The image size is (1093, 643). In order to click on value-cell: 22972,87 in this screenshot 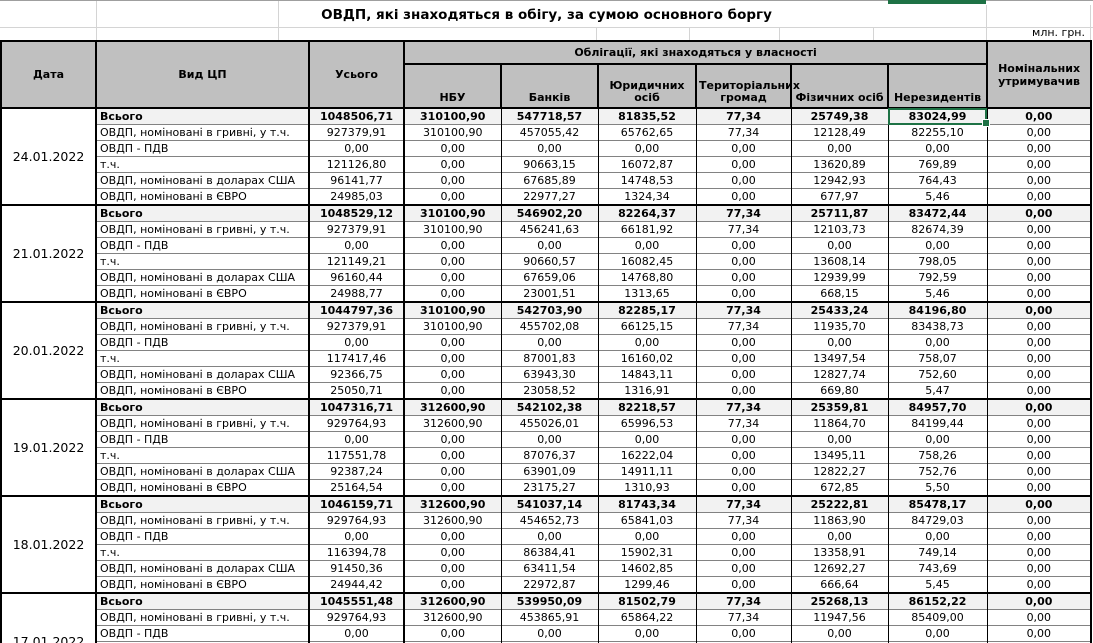, I will do `click(549, 584)`.